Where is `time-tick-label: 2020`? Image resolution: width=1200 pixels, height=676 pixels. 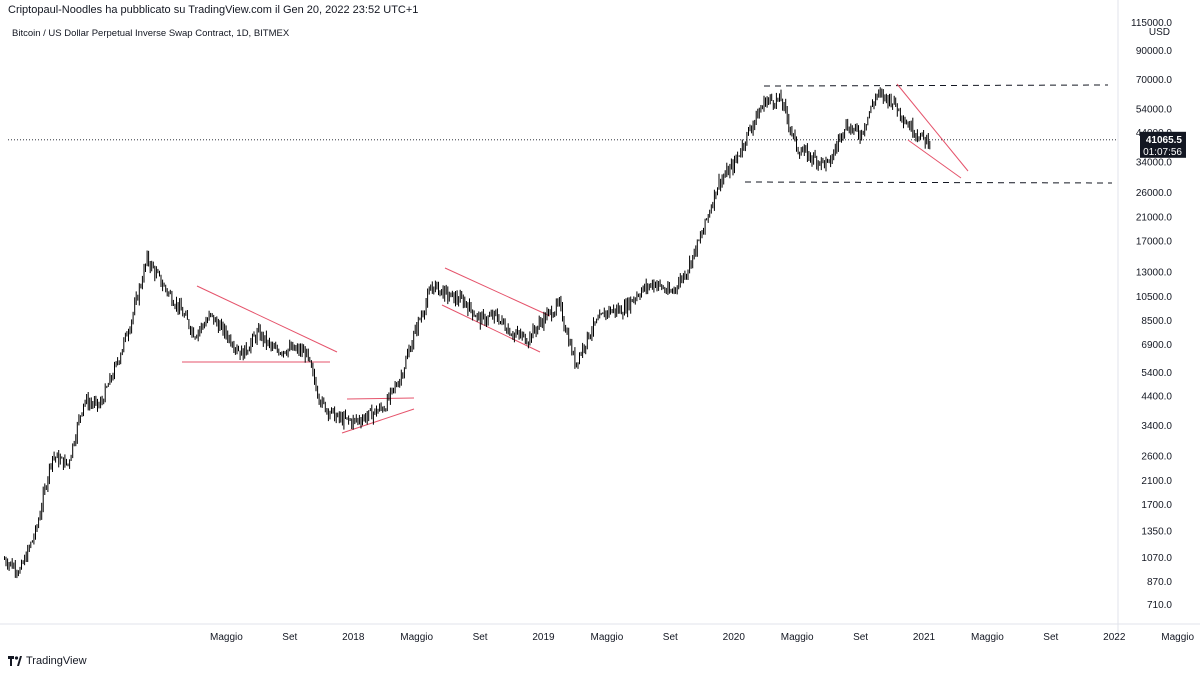 time-tick-label: 2020 is located at coordinates (734, 637).